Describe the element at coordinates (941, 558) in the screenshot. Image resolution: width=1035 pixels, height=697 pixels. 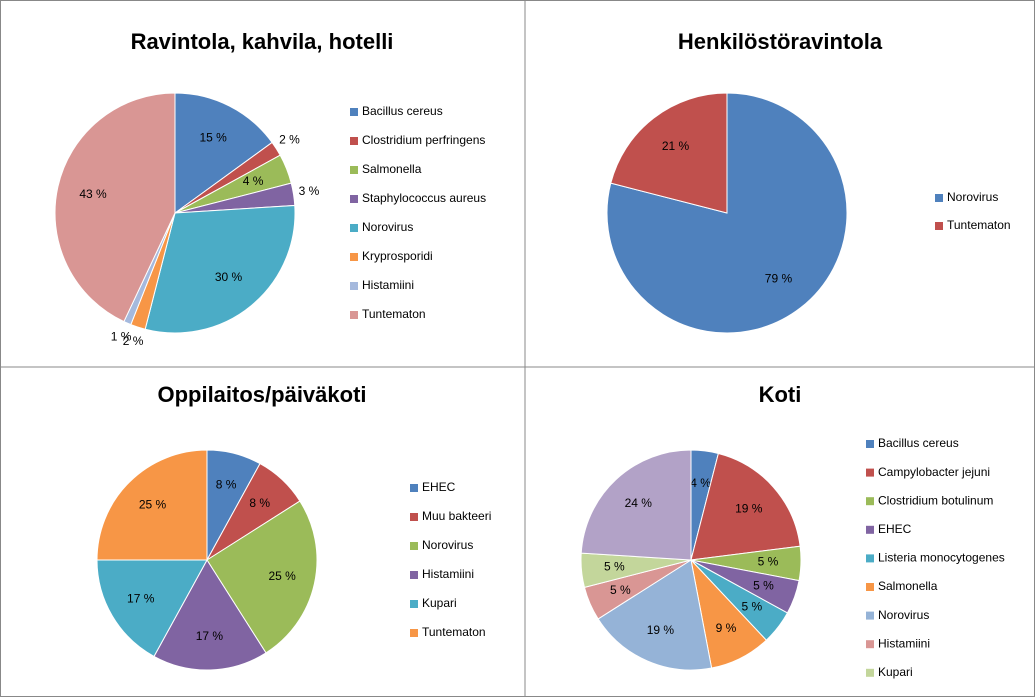
I see `legend-label: Listeria monocytogenes` at that location.